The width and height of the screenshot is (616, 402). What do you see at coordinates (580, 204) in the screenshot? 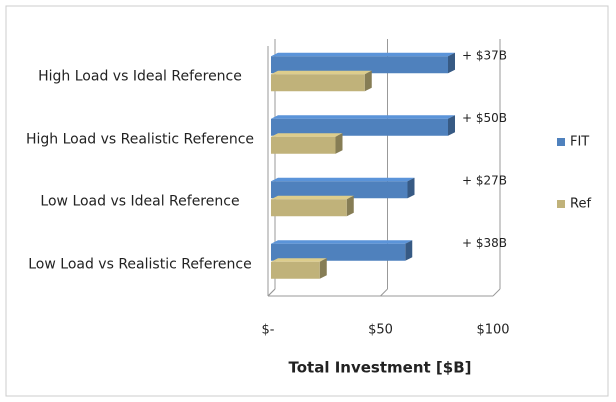
I see `legend-label: Ref` at bounding box center [580, 204].